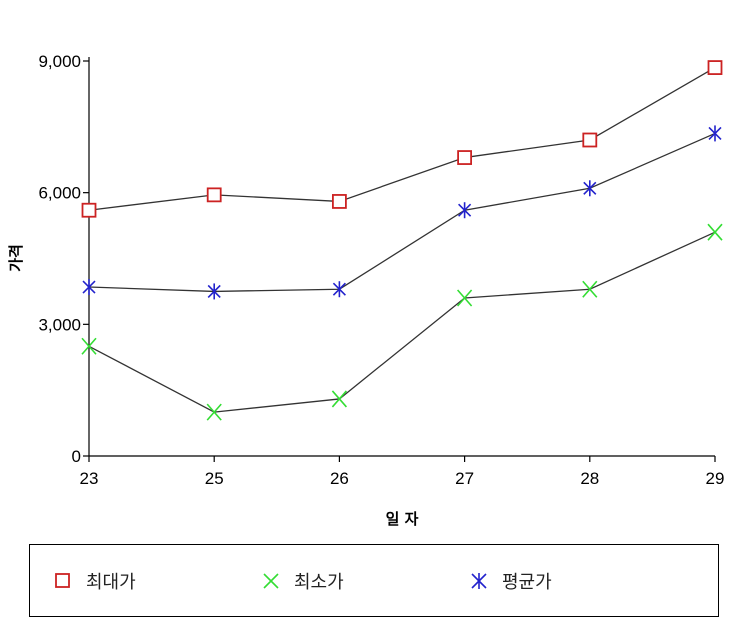  I want to click on y-axis-title: 가격, so click(16, 258).